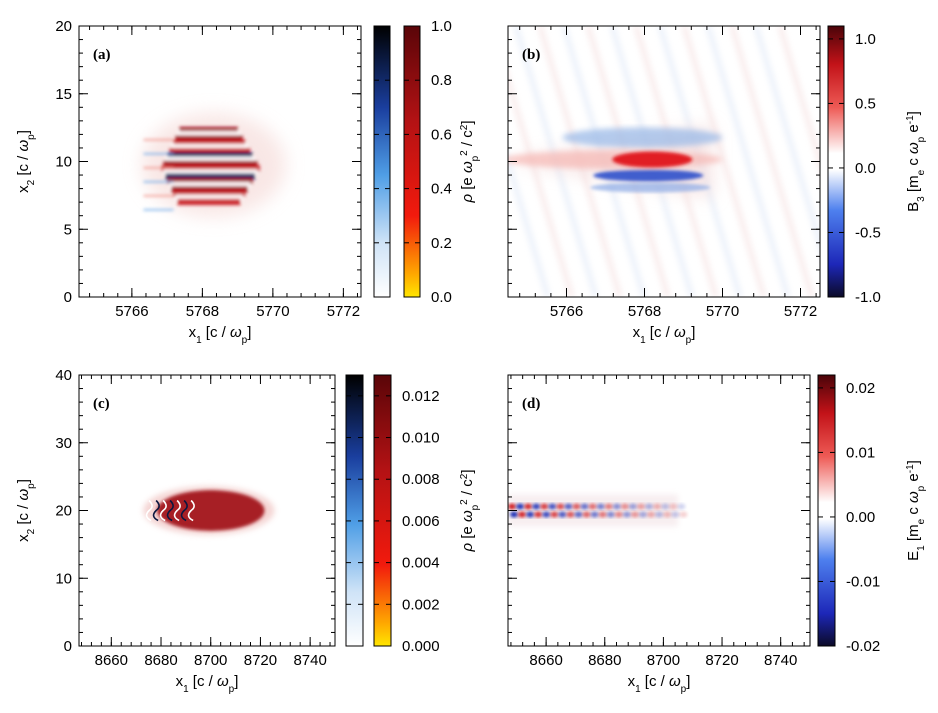 The width and height of the screenshot is (938, 713). Describe the element at coordinates (441, 26) in the screenshot. I see `colorbar-tick-label: 1.0` at that location.